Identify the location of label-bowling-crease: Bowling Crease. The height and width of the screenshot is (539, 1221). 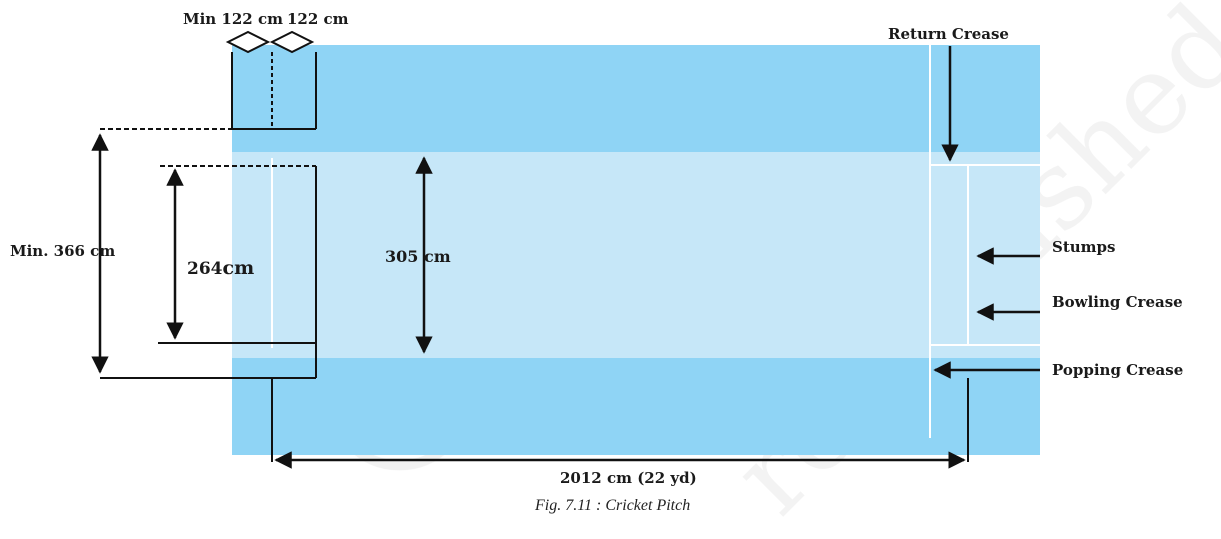
(1117, 302).